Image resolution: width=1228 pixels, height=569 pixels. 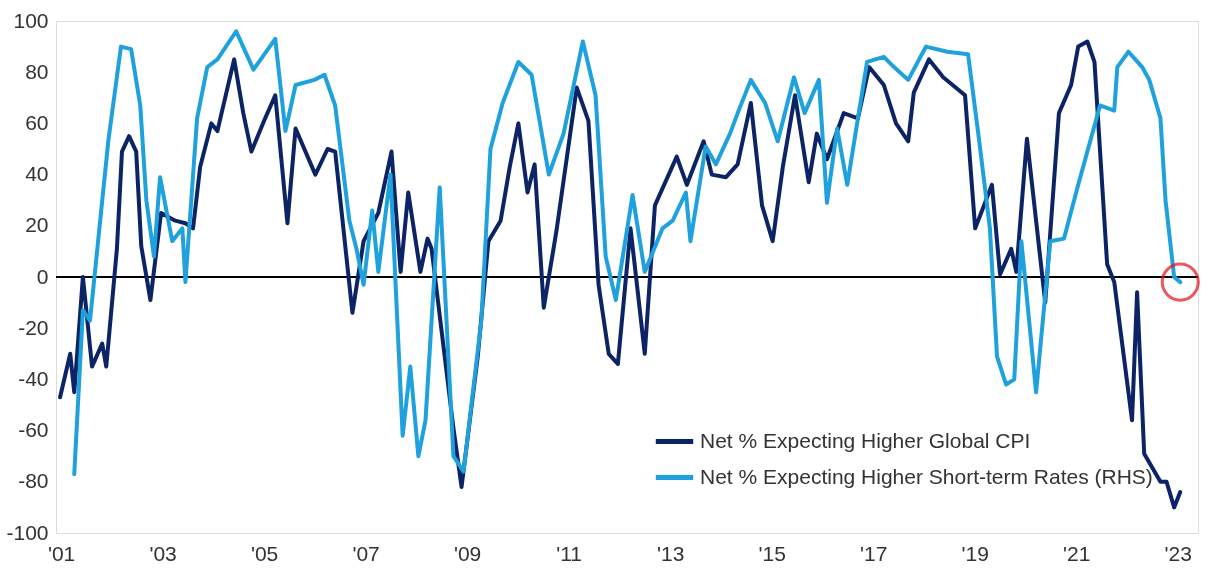 What do you see at coordinates (569, 553) in the screenshot?
I see `x-tick-label: '11` at bounding box center [569, 553].